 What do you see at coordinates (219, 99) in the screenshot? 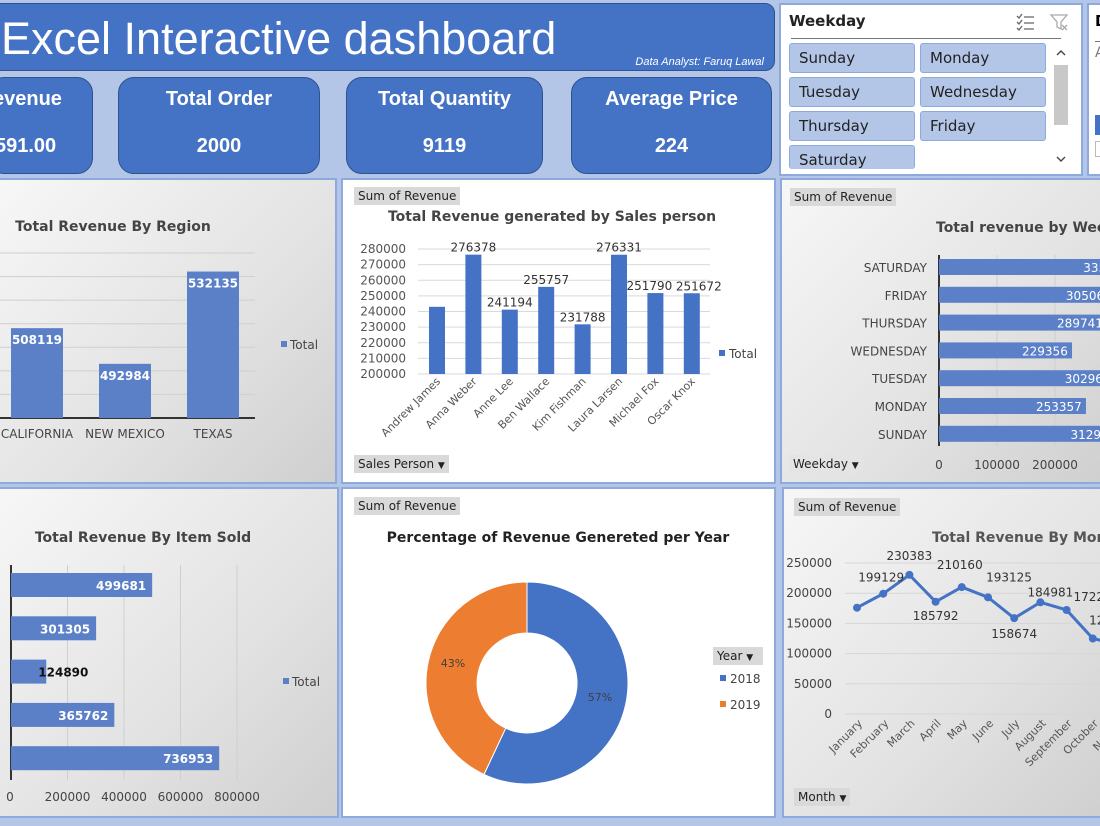
I see `kpi-label: Total Order` at bounding box center [219, 99].